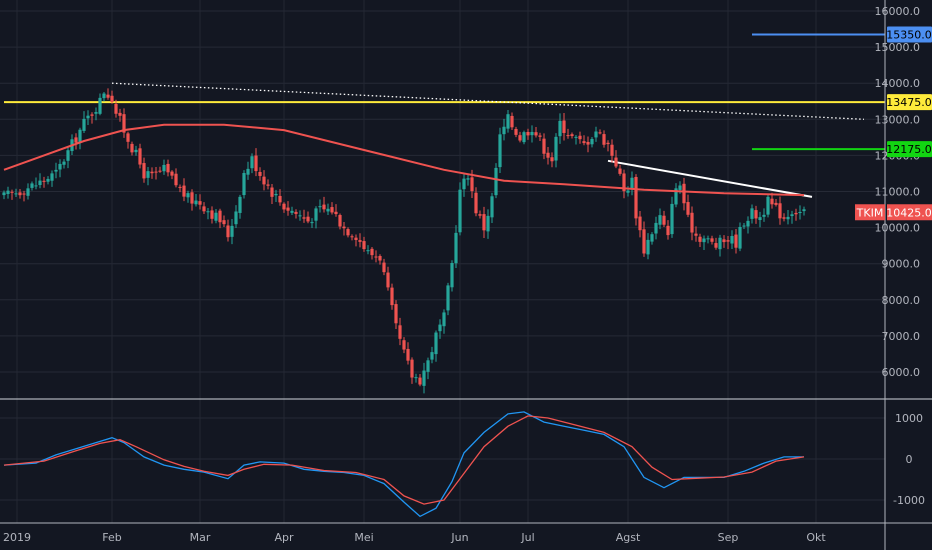 The height and width of the screenshot is (550, 932). Describe the element at coordinates (488, 101) in the screenshot. I see `dotted-trendline` at that location.